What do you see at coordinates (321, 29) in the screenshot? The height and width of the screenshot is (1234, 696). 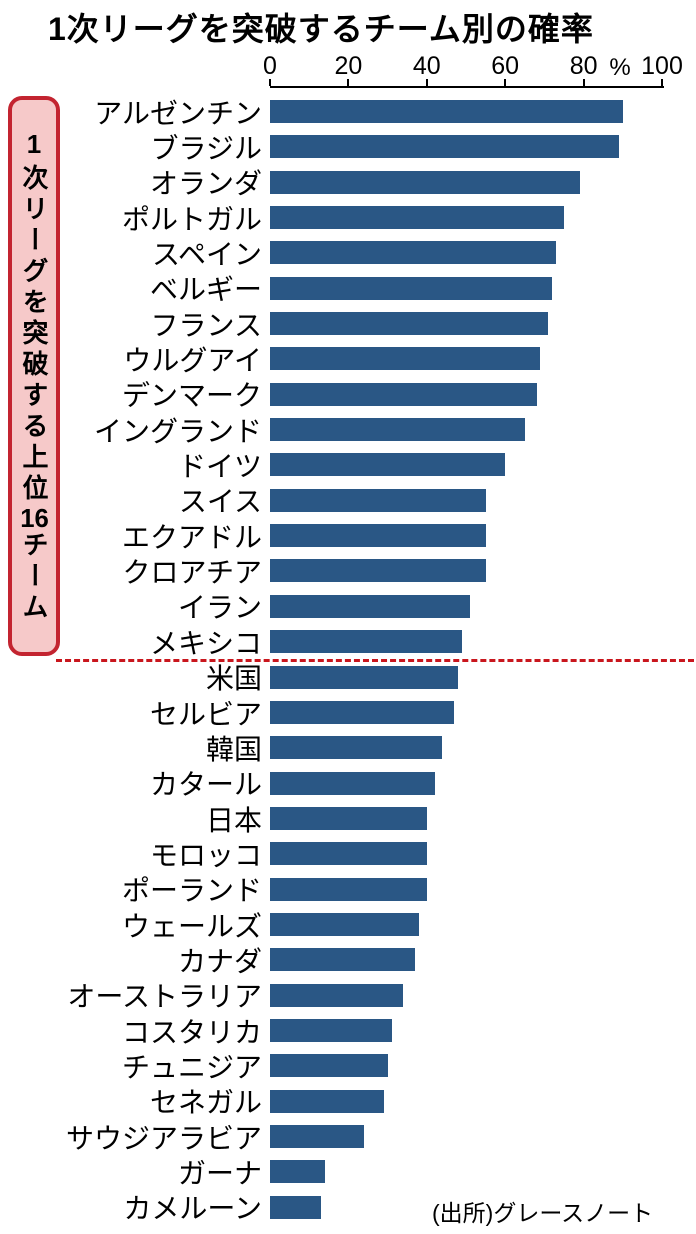 I see `chart-title: 1次リーグを突破するチーム別の確率` at bounding box center [321, 29].